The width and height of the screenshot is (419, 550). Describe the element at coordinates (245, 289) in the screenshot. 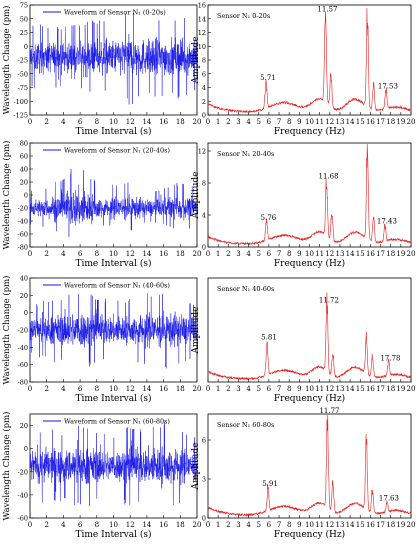

I see `legend-label: Sensor N₁ 40-60s` at that location.